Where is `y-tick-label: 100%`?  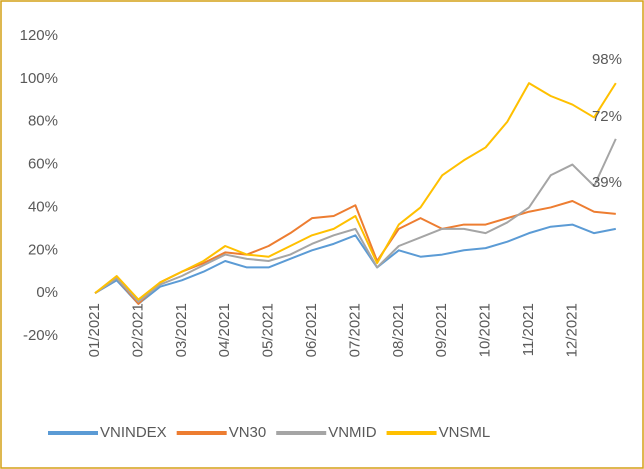 y-tick-label: 100% is located at coordinates (39, 78).